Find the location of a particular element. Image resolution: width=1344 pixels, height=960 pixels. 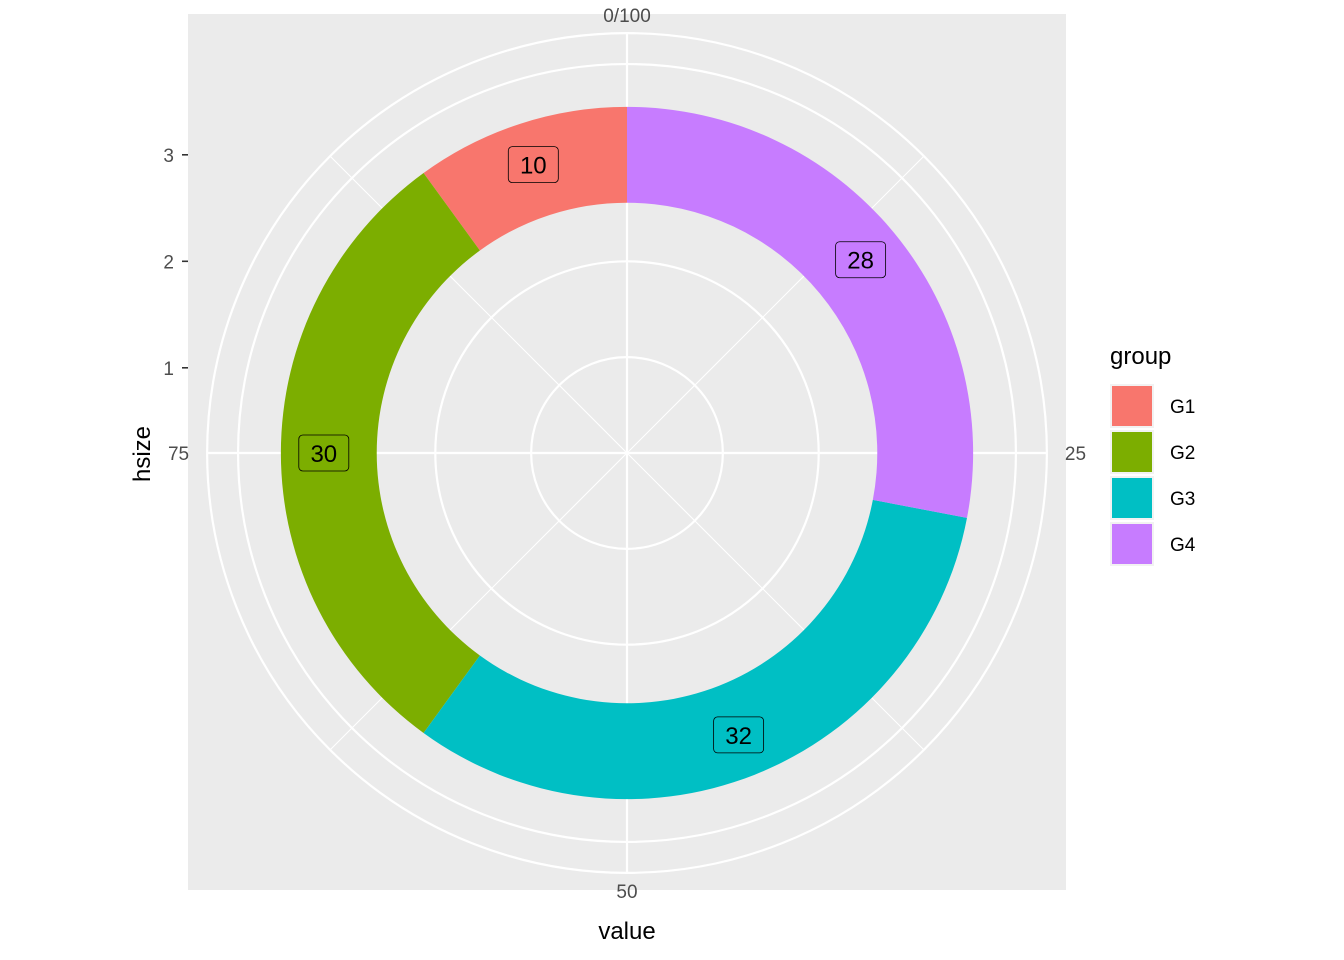

legend-key-G4 is located at coordinates (1132, 544).